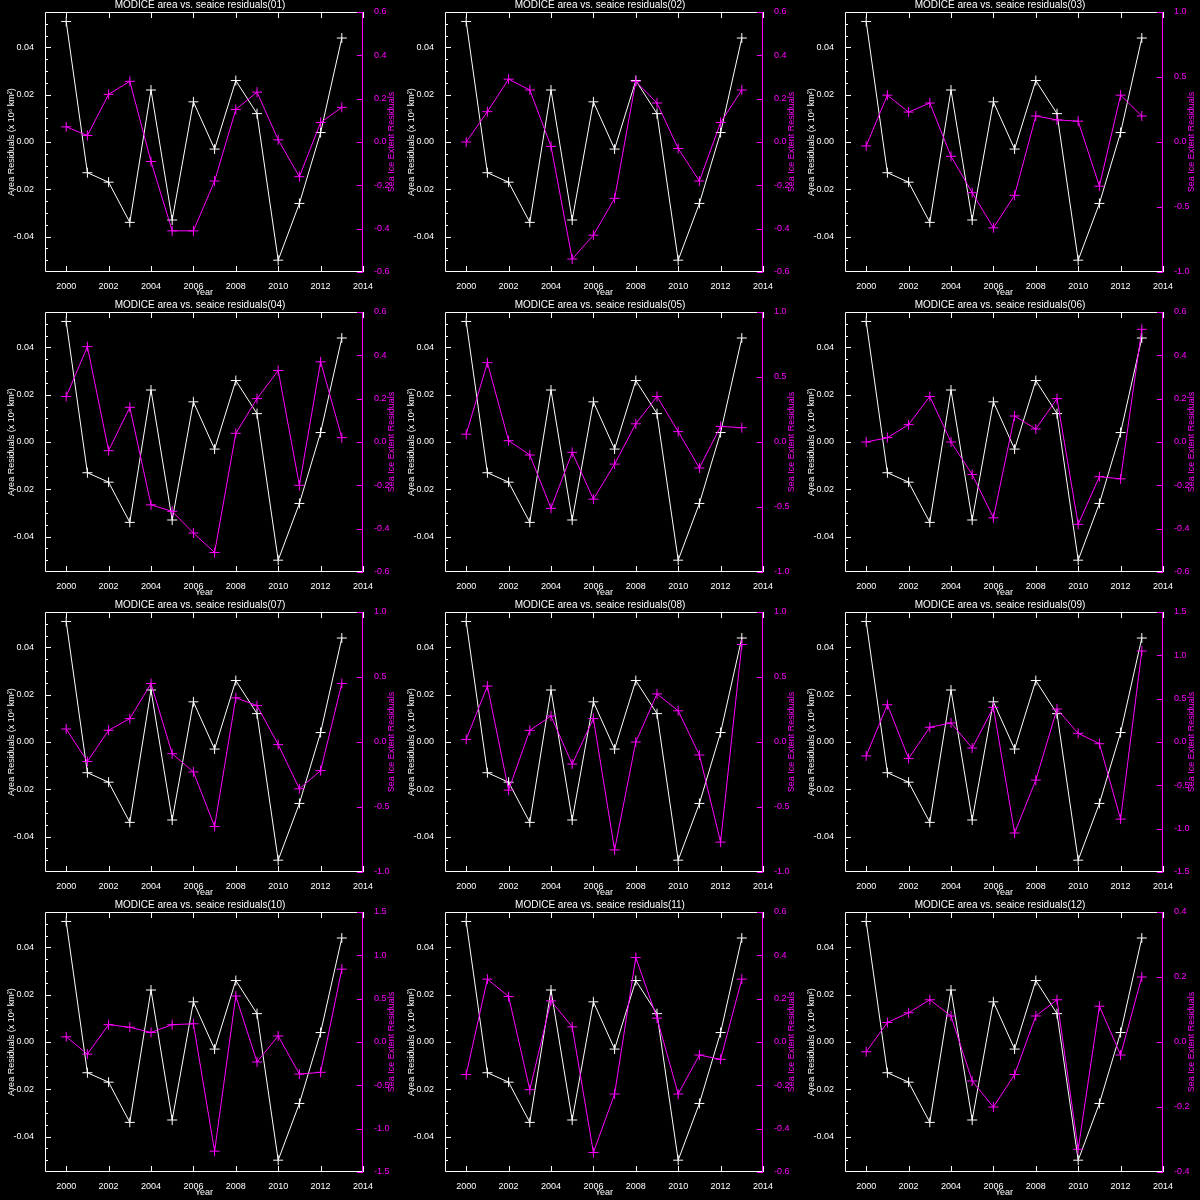 Image resolution: width=1200 pixels, height=1200 pixels. I want to click on chart-title: MODICE area vs. seaice residuals(04), so click(200, 305).